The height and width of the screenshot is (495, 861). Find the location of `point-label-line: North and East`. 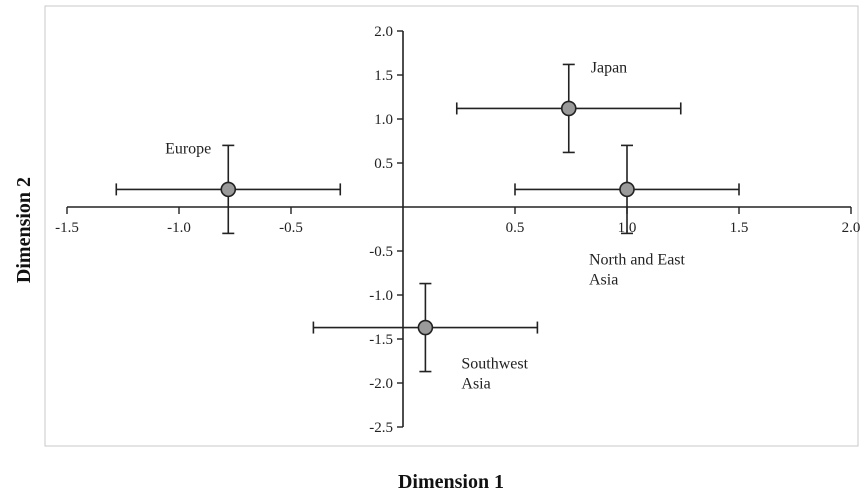

point-label-line: North and East is located at coordinates (637, 259).